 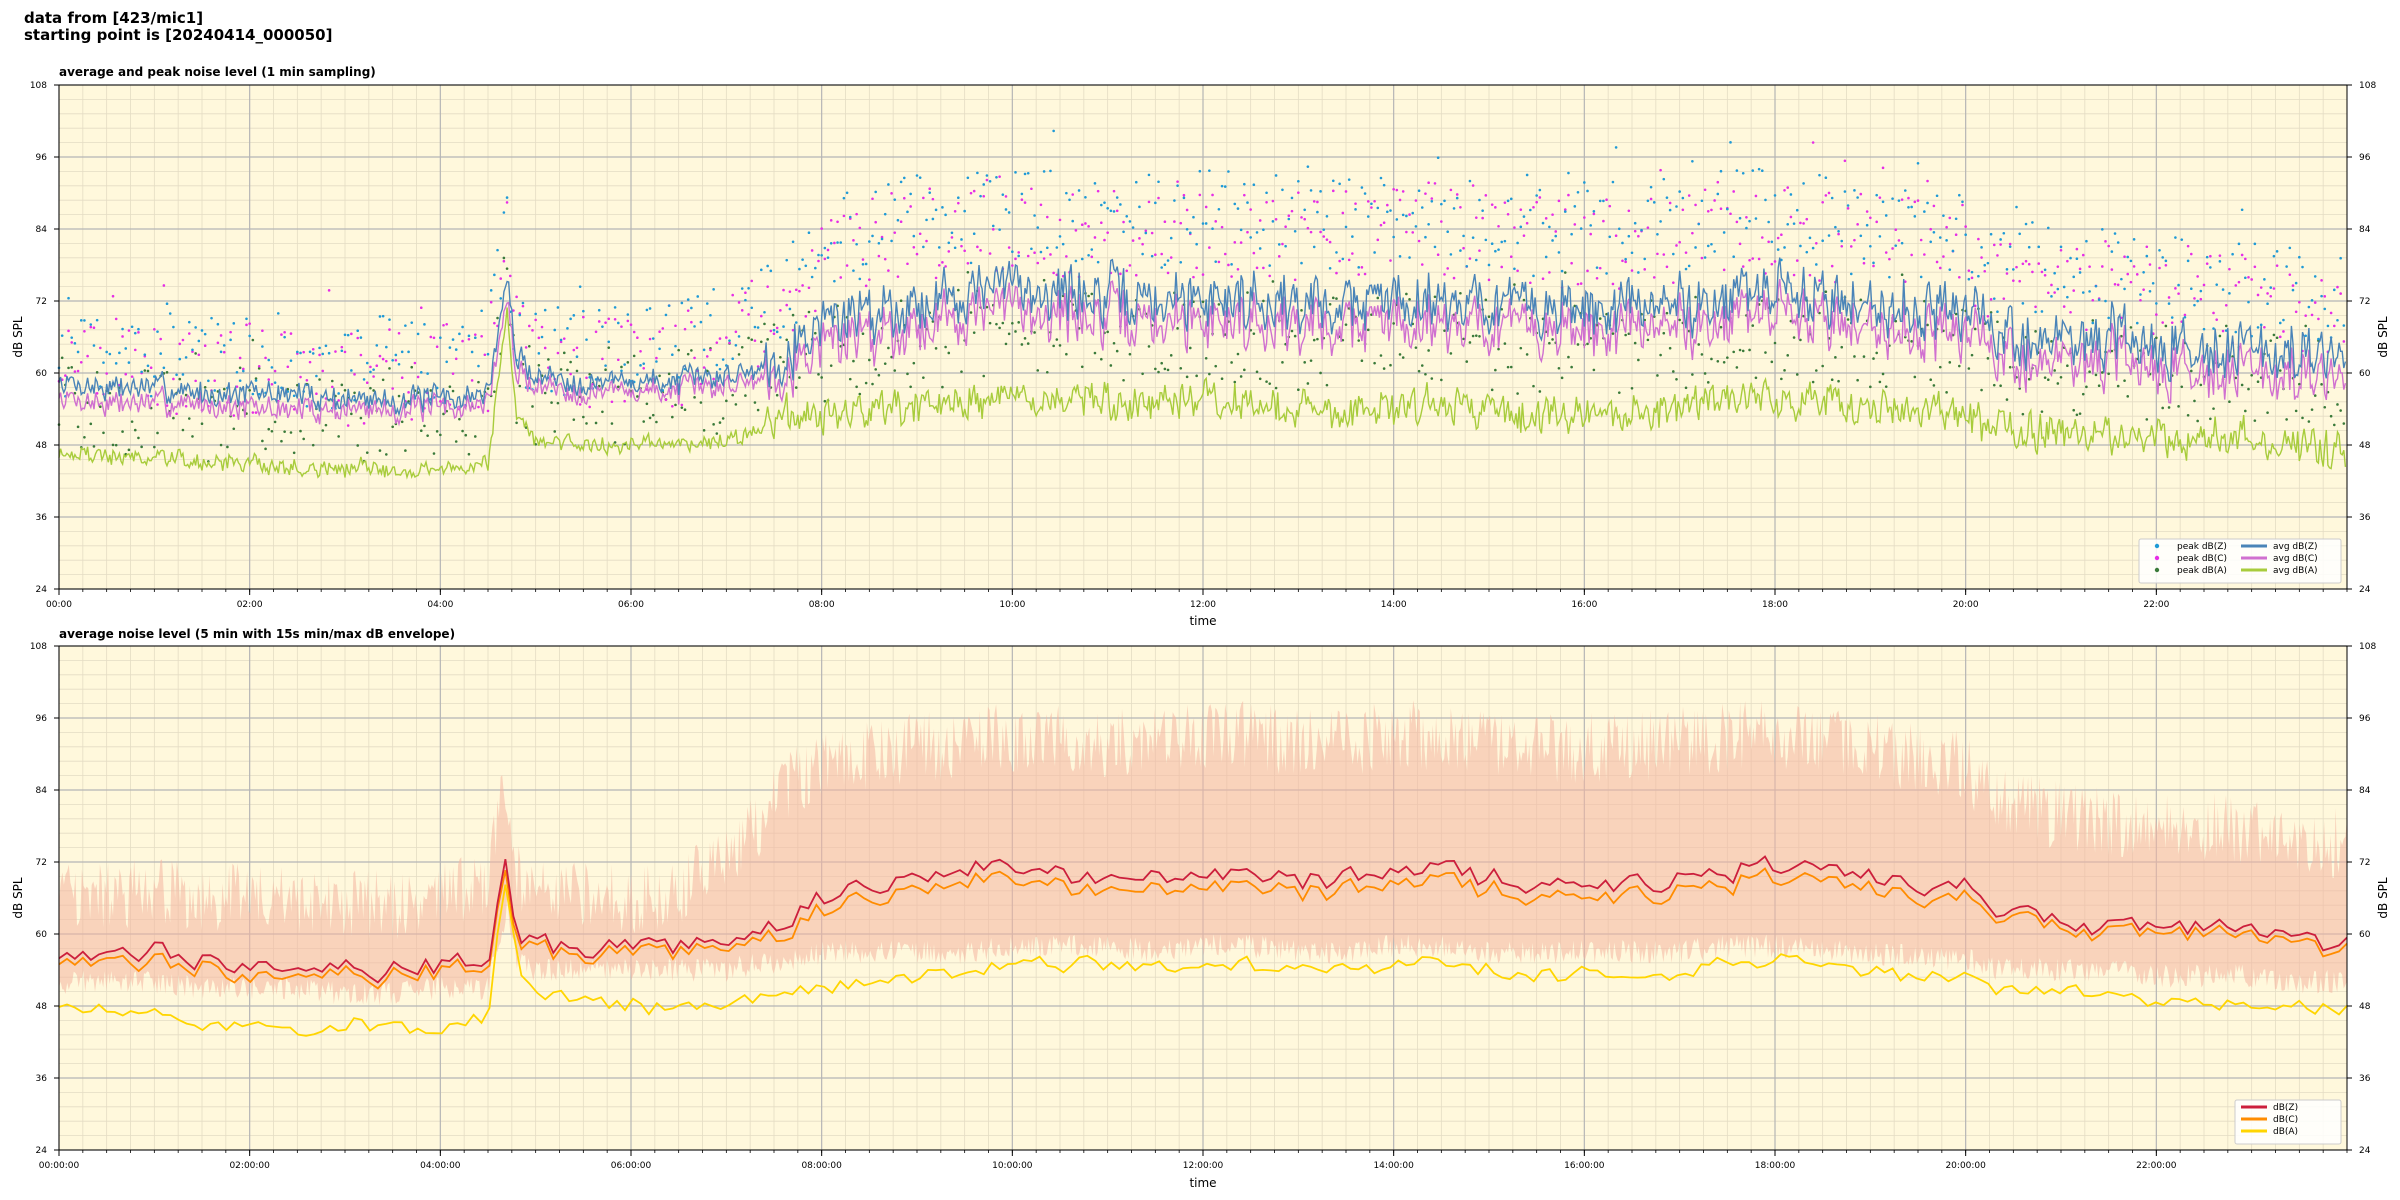 What do you see at coordinates (1203, 960) in the screenshot?
I see `line-db-a-` at bounding box center [1203, 960].